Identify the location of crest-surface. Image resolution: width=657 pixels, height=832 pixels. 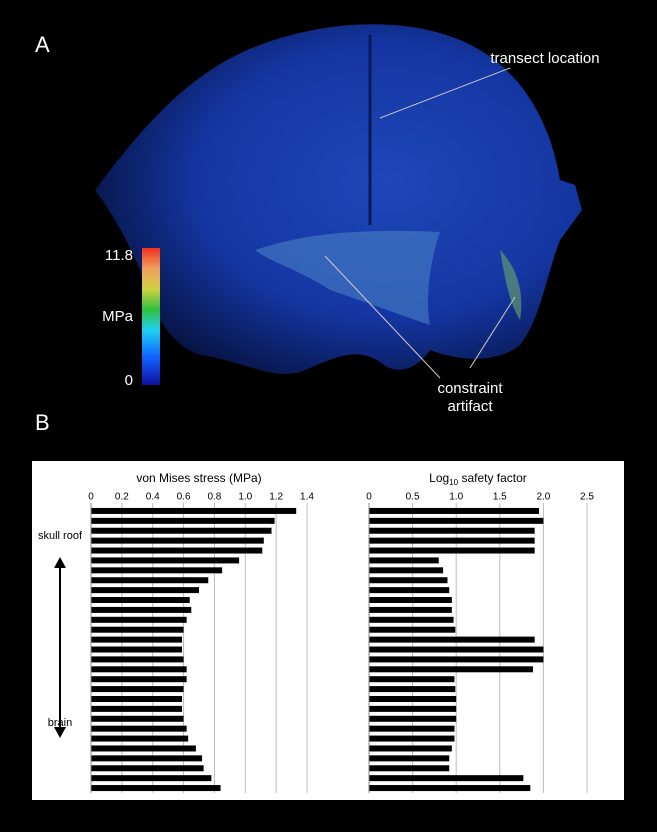
(347, 277).